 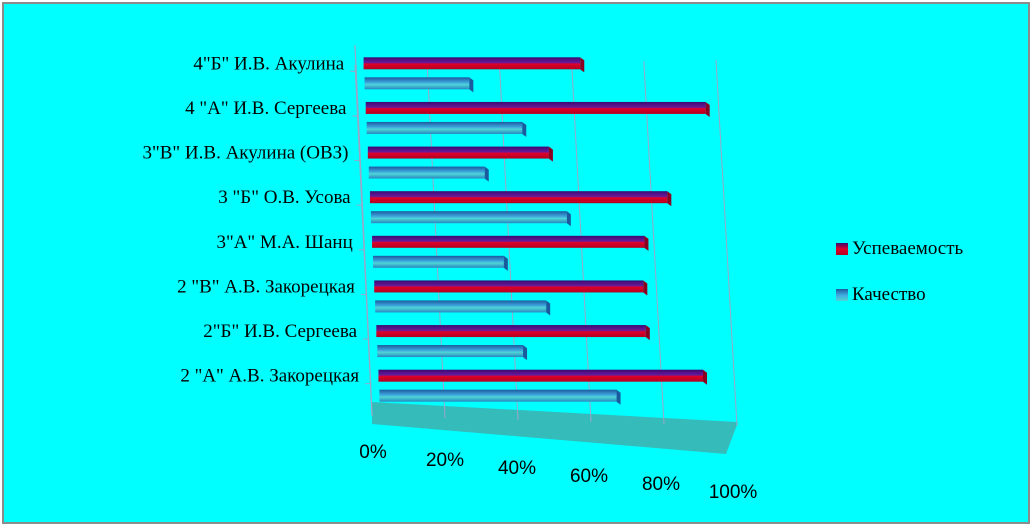 What do you see at coordinates (900, 271) in the screenshot?
I see `legend: Успеваемость Качество` at bounding box center [900, 271].